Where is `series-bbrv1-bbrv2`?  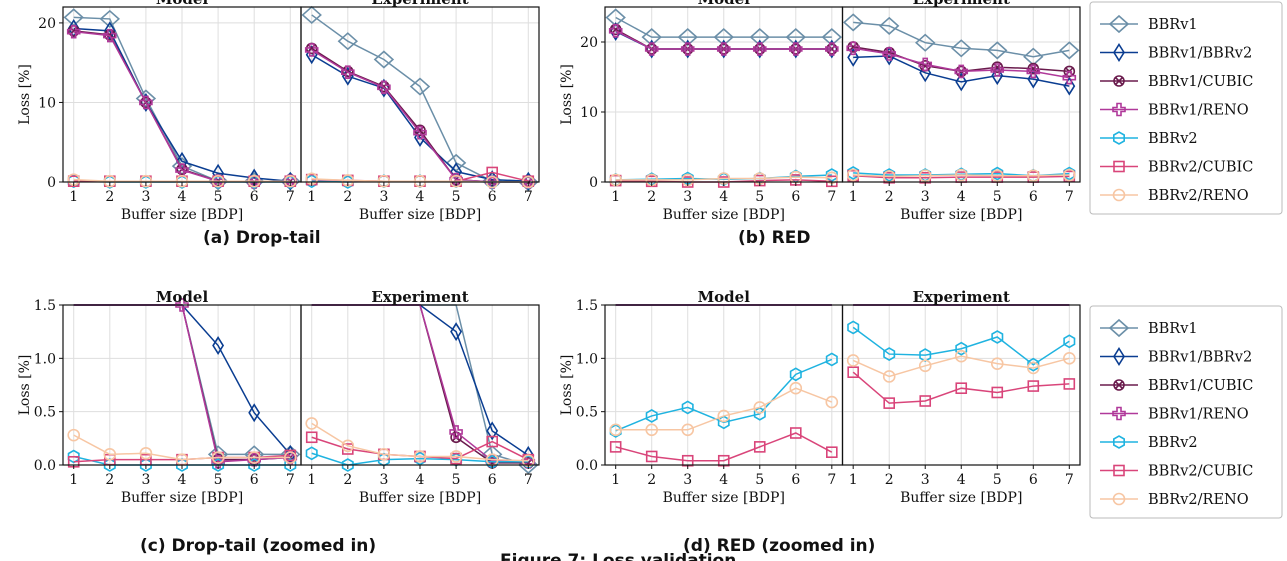
series-bbrv1-bbrv2 is located at coordinates (185, 384).